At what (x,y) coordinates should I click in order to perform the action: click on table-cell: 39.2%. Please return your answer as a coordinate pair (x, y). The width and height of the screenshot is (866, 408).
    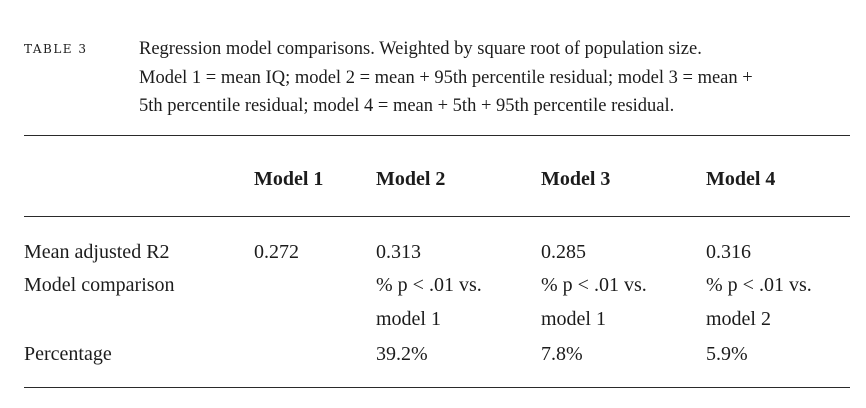
    Looking at the image, I should click on (402, 354).